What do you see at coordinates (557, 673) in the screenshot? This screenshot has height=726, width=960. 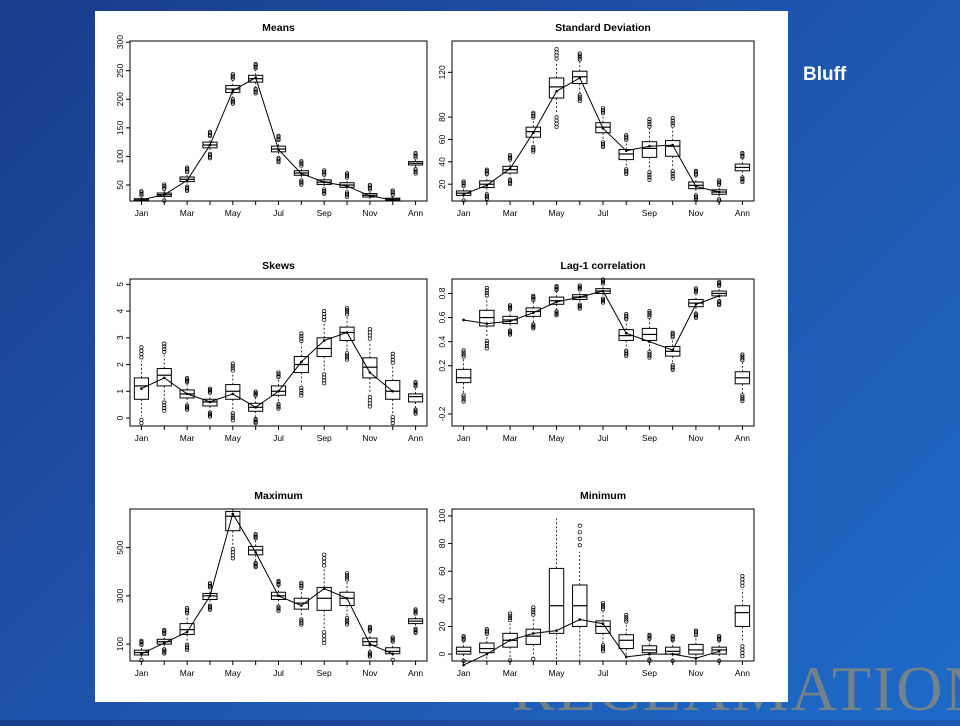 I see `x-tick-label: May` at bounding box center [557, 673].